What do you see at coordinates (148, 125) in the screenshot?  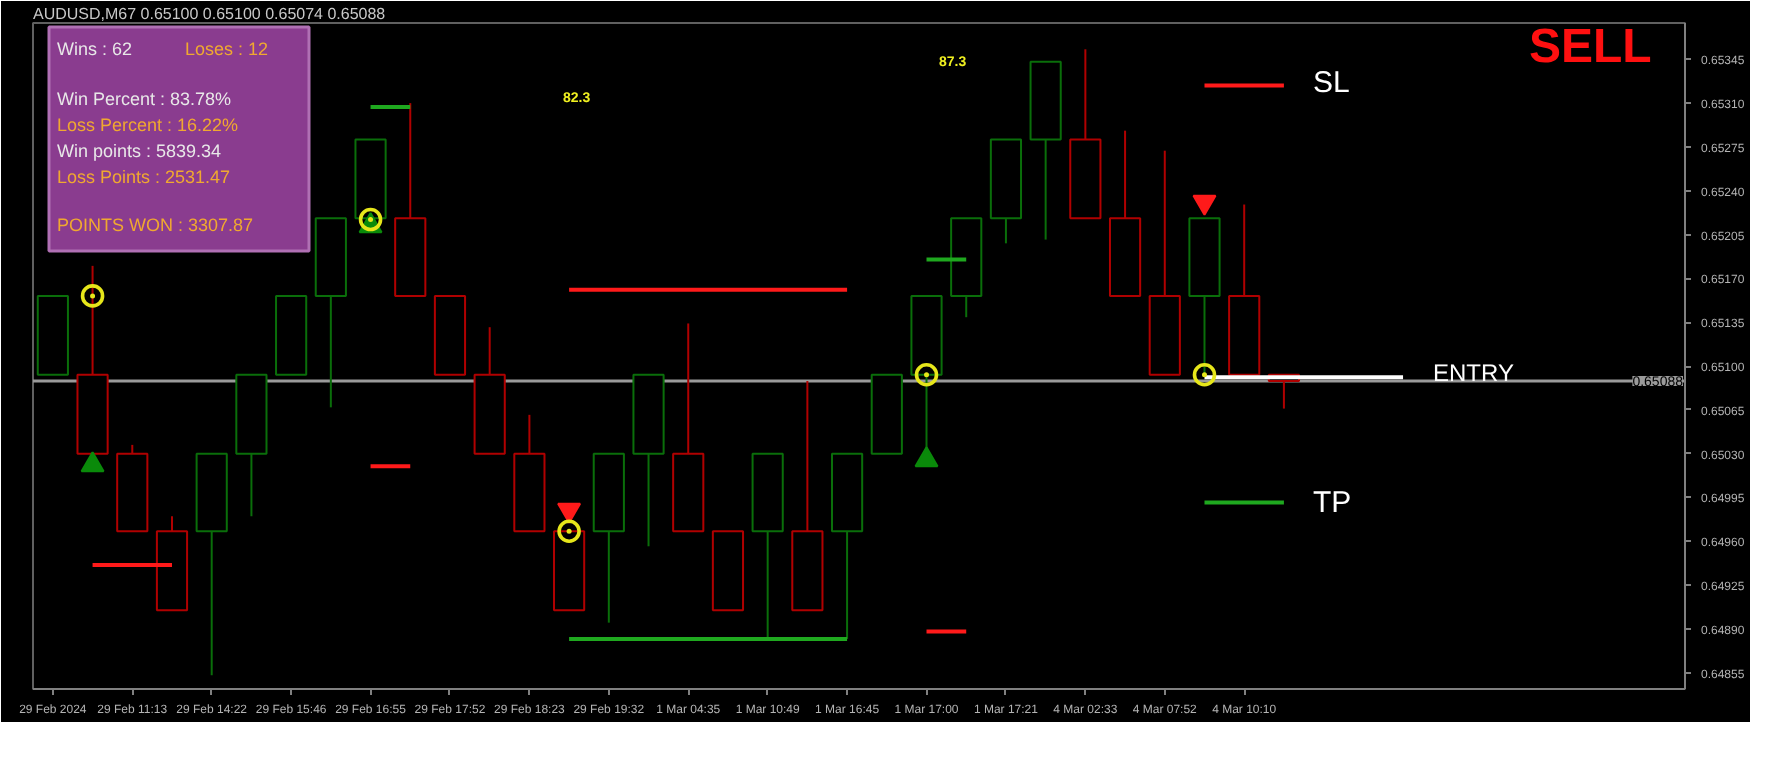 I see `annotation: Loss Percent : 16.22%` at bounding box center [148, 125].